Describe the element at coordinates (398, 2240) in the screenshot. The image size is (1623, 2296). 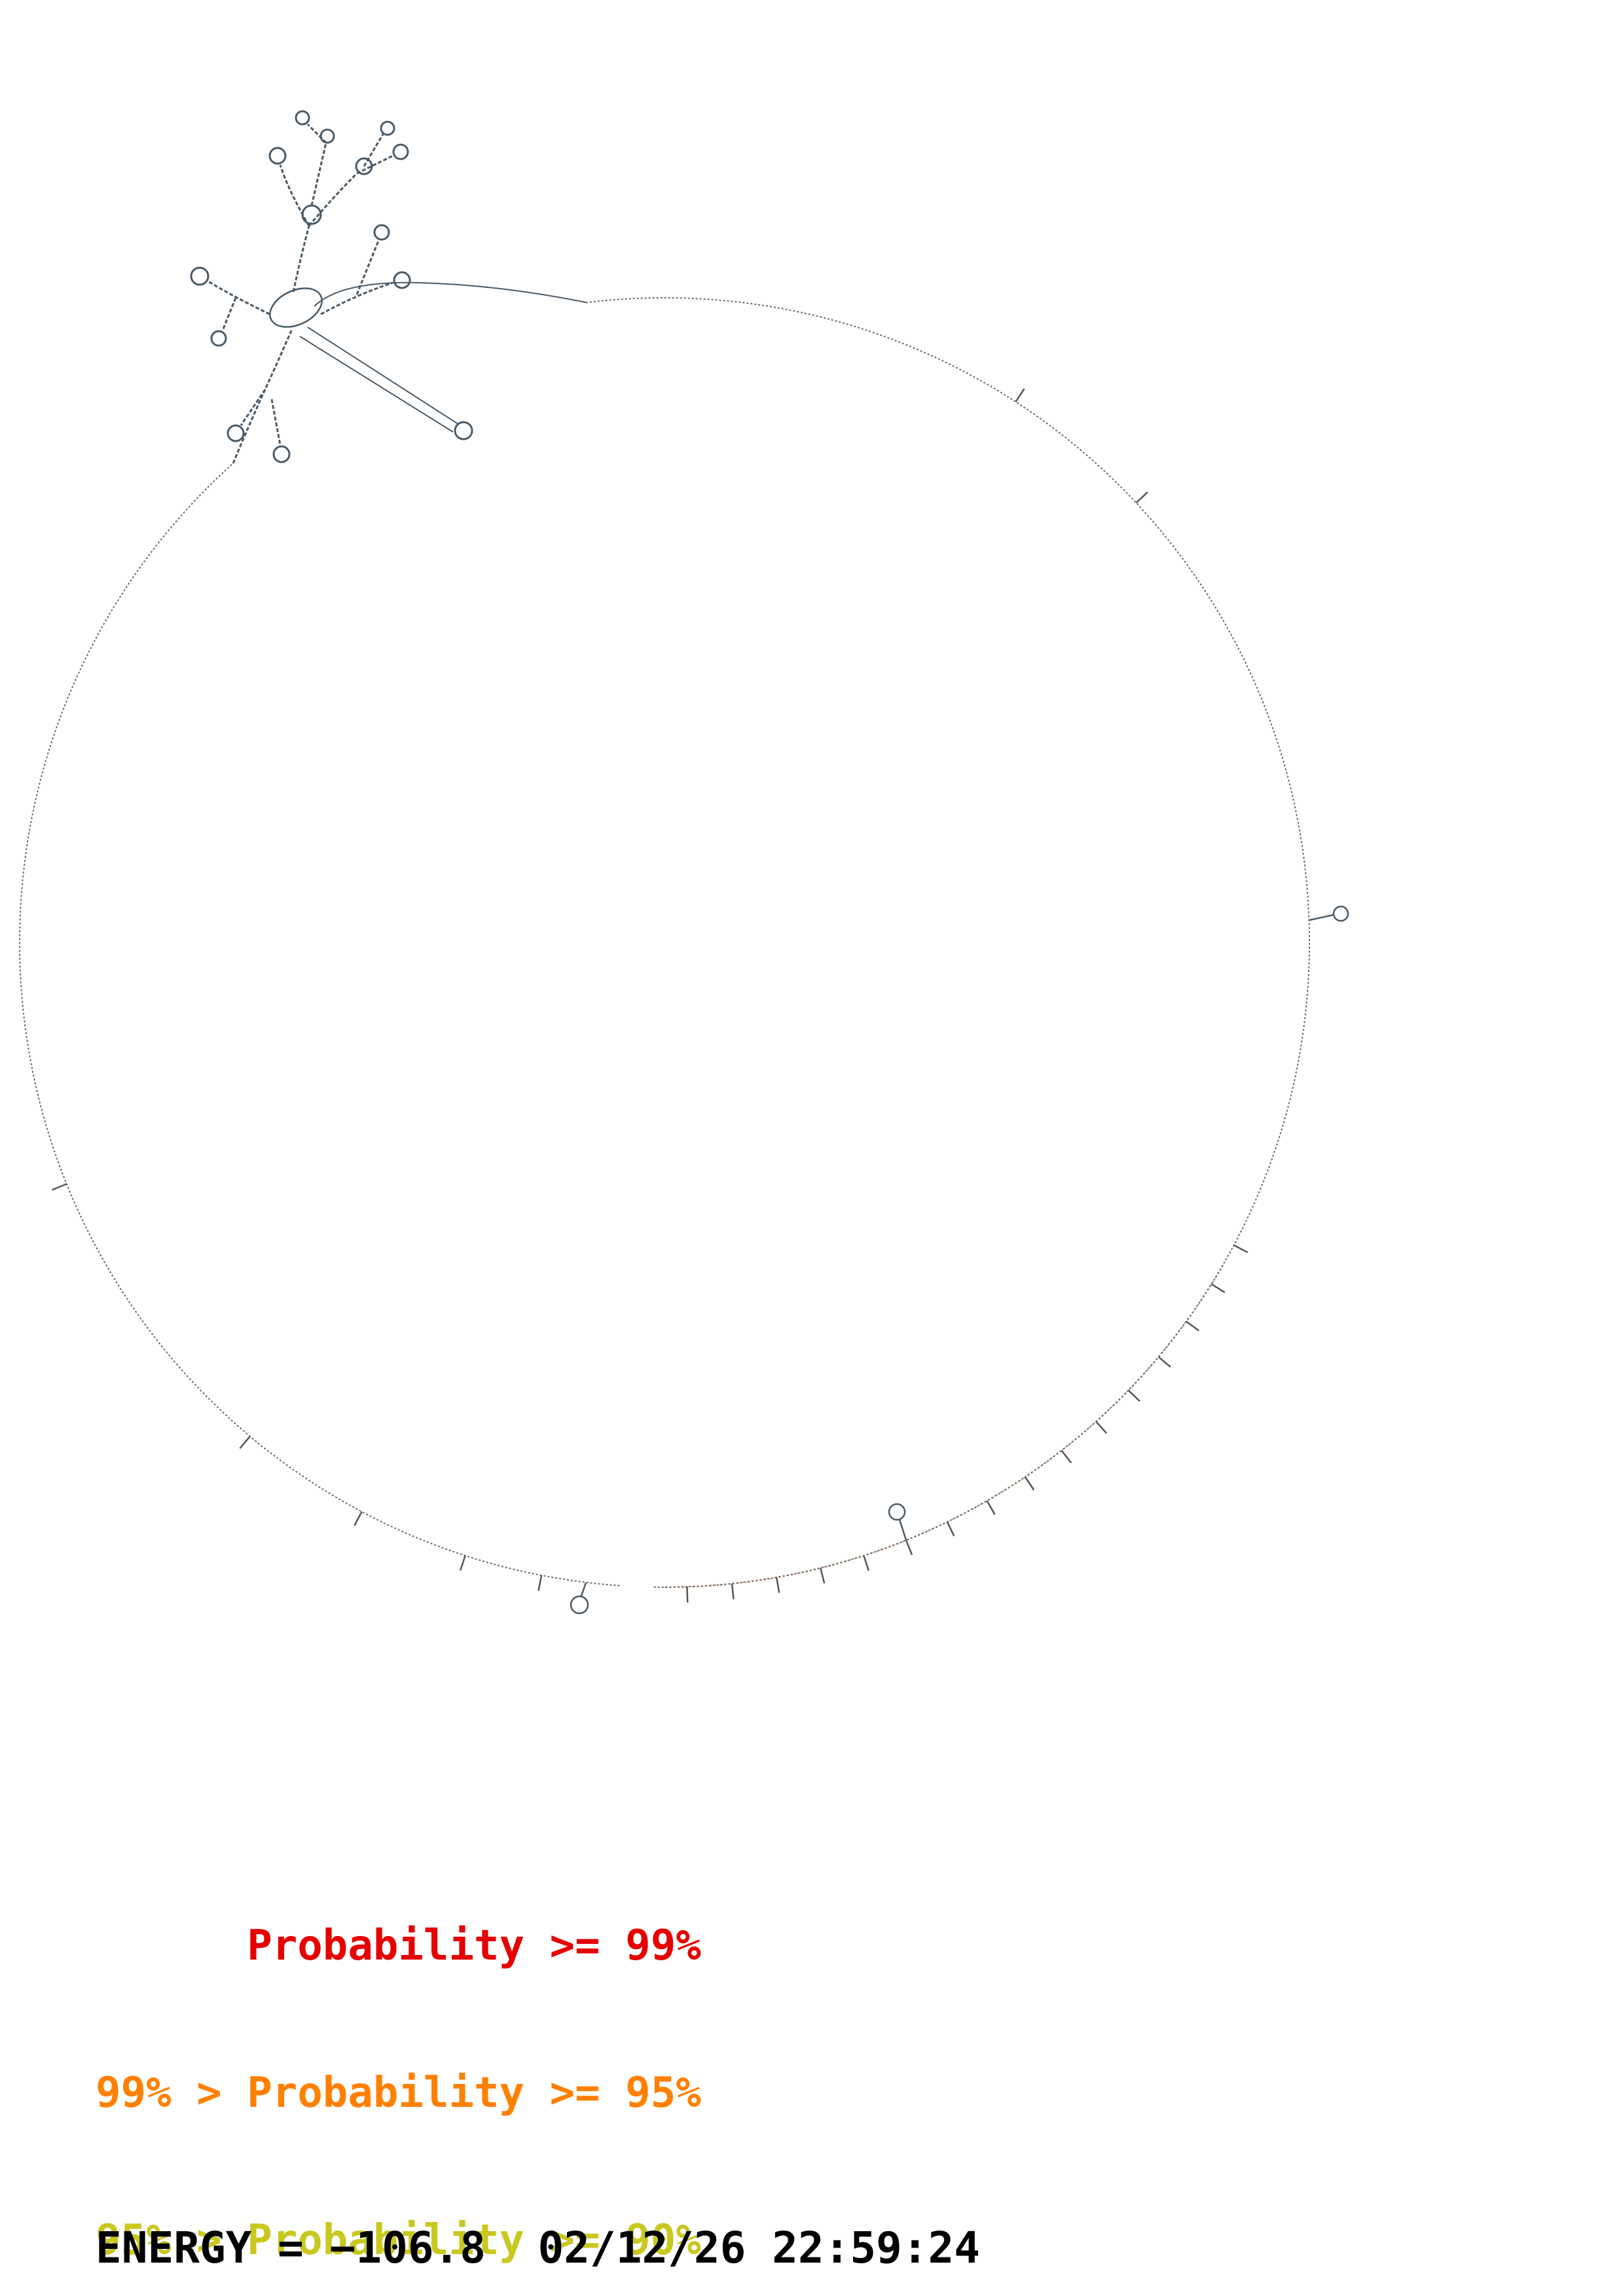
I see `legend-line-90-95: 95% > Probability >= 90%` at that location.